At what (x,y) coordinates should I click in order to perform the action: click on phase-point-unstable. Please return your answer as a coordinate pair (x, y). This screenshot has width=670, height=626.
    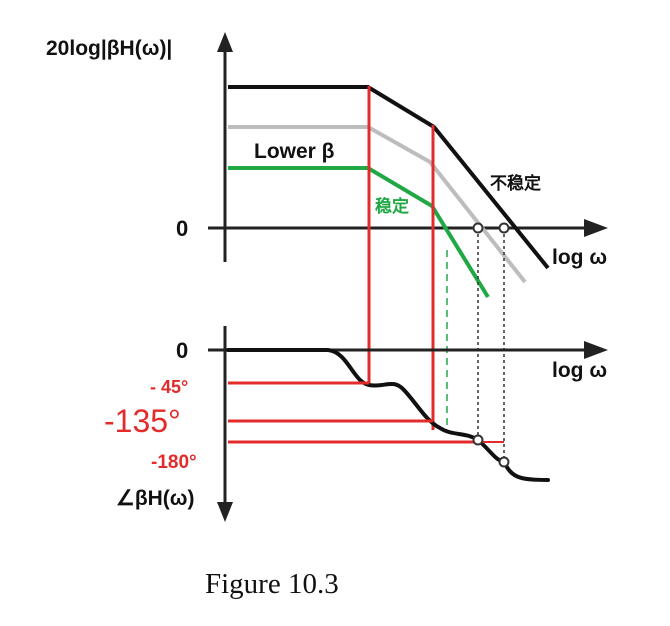
    Looking at the image, I should click on (504, 462).